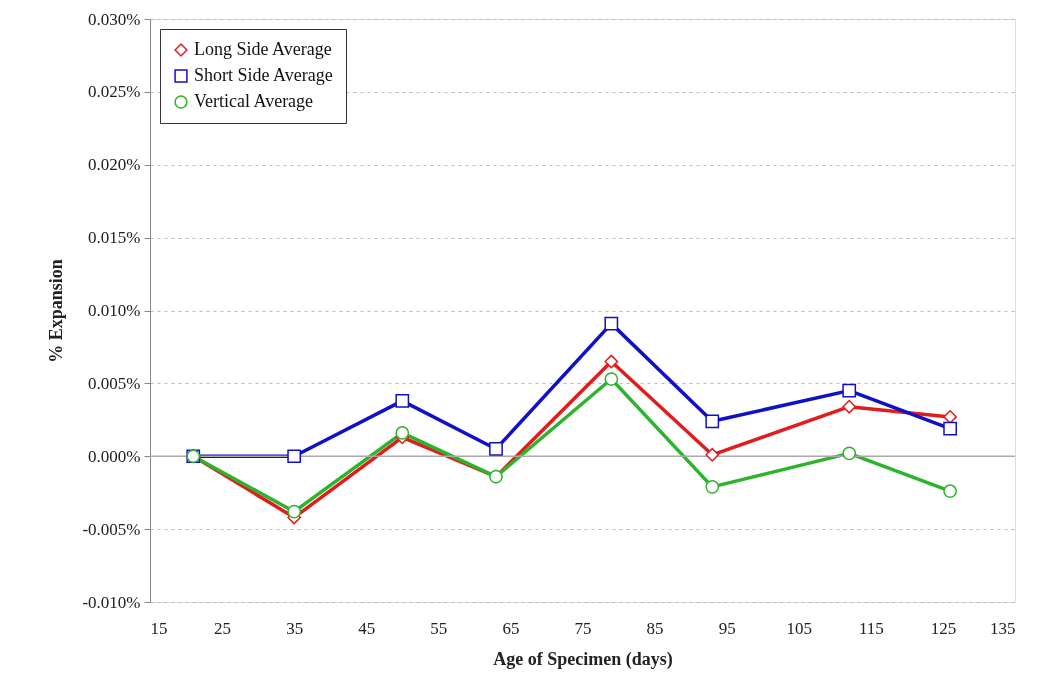 Image resolution: width=1037 pixels, height=696 pixels. What do you see at coordinates (263, 75) in the screenshot?
I see `legend-label: Short Side Average` at bounding box center [263, 75].